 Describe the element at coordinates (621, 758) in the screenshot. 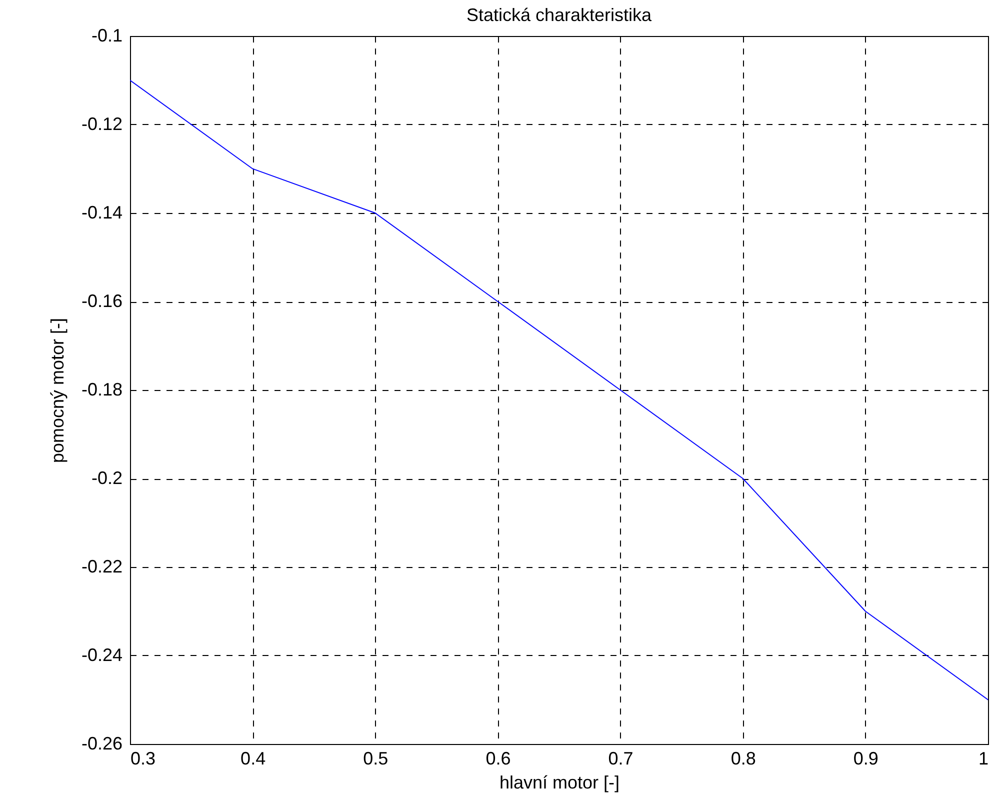

I see `x-tick-label: 0.7` at that location.